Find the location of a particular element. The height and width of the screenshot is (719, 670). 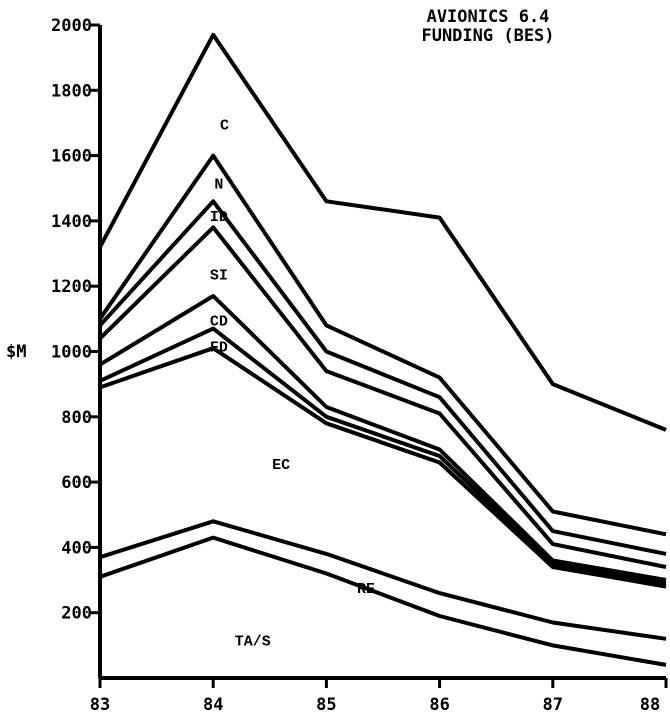

y-tick-label: 1800 is located at coordinates (71, 91).